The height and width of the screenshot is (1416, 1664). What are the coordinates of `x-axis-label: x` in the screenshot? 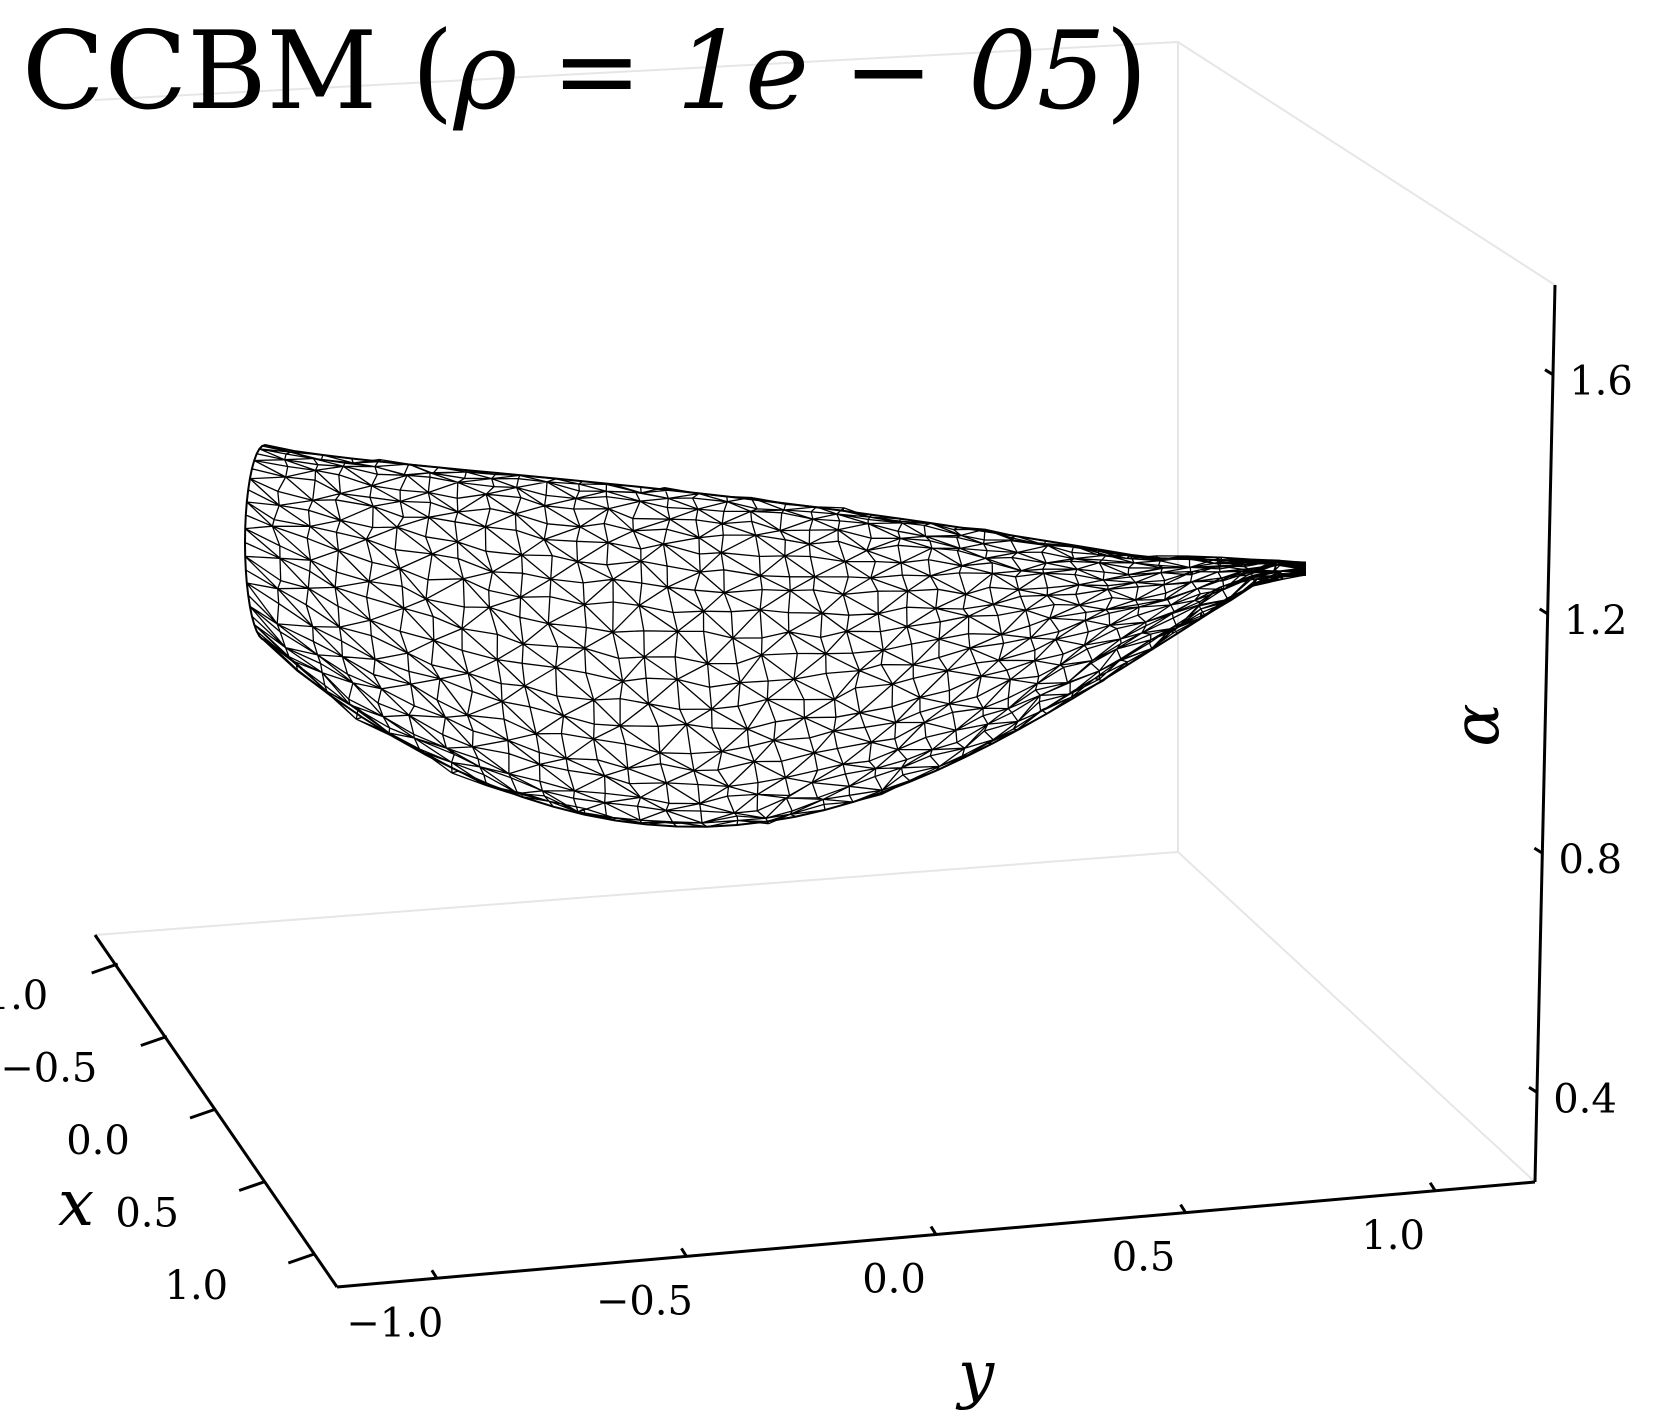 It's located at (76, 1204).